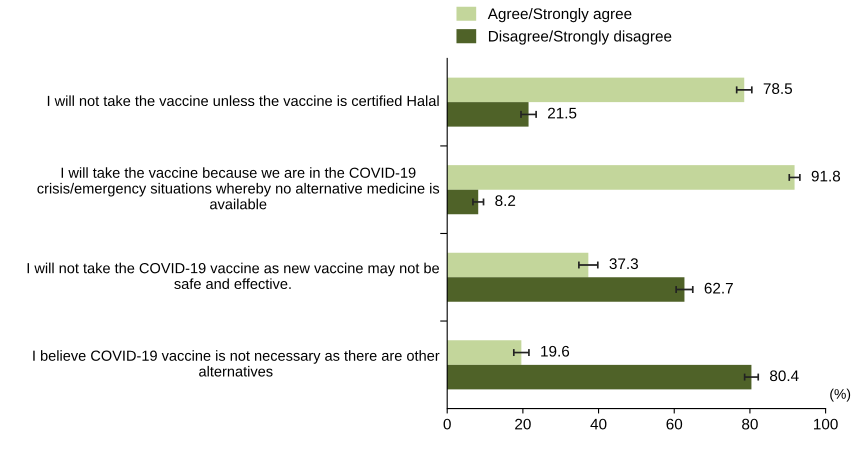 This screenshot has height=449, width=860. I want to click on y-tick-label: I will take the vaccine because we are in the COVID-19 crisis/emergency situations whereby no alternative medicine is available, so click(238, 188).